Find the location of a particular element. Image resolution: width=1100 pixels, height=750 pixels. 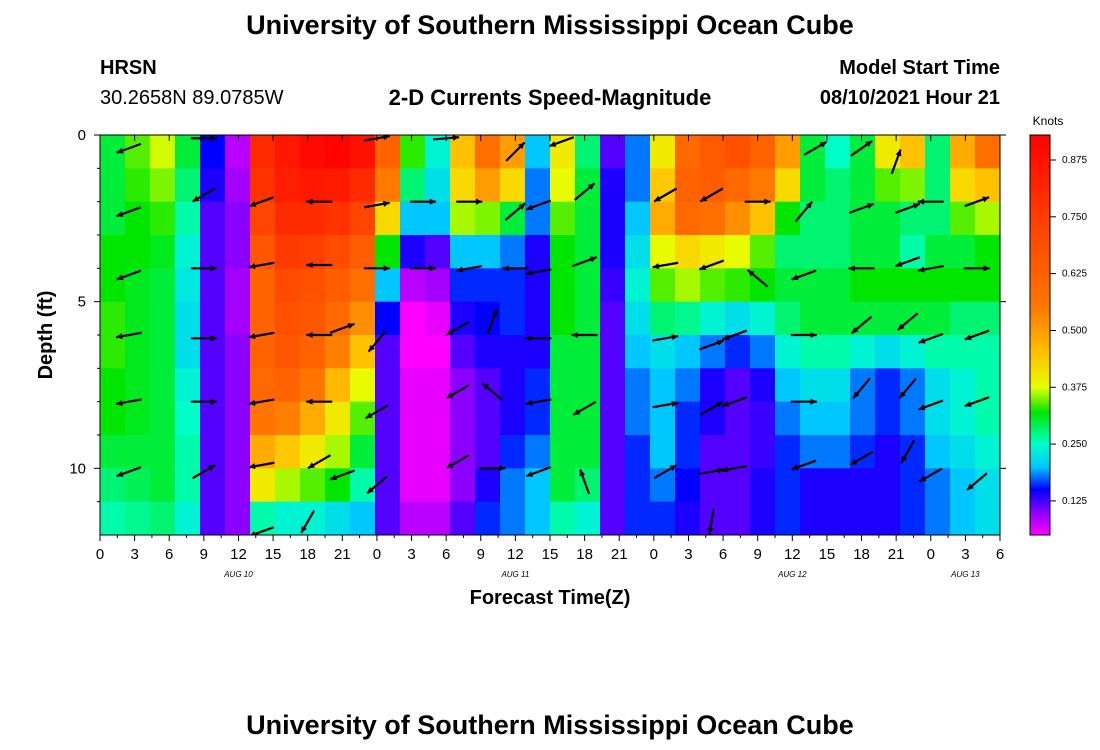

station-coords: 30.2658N 89.0785W is located at coordinates (192, 98).